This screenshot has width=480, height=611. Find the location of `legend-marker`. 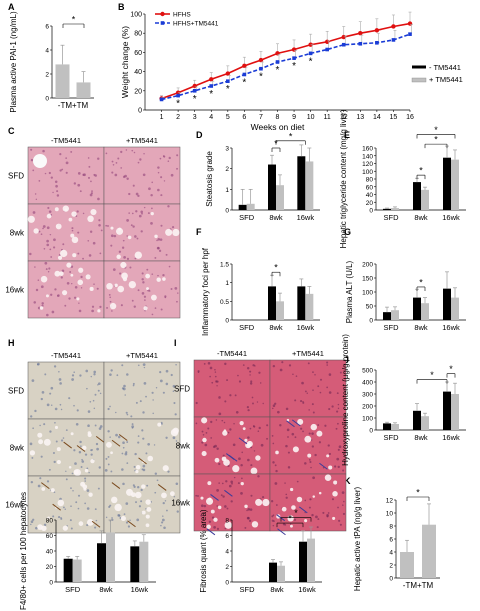

legend-marker is located at coordinates (162, 23).